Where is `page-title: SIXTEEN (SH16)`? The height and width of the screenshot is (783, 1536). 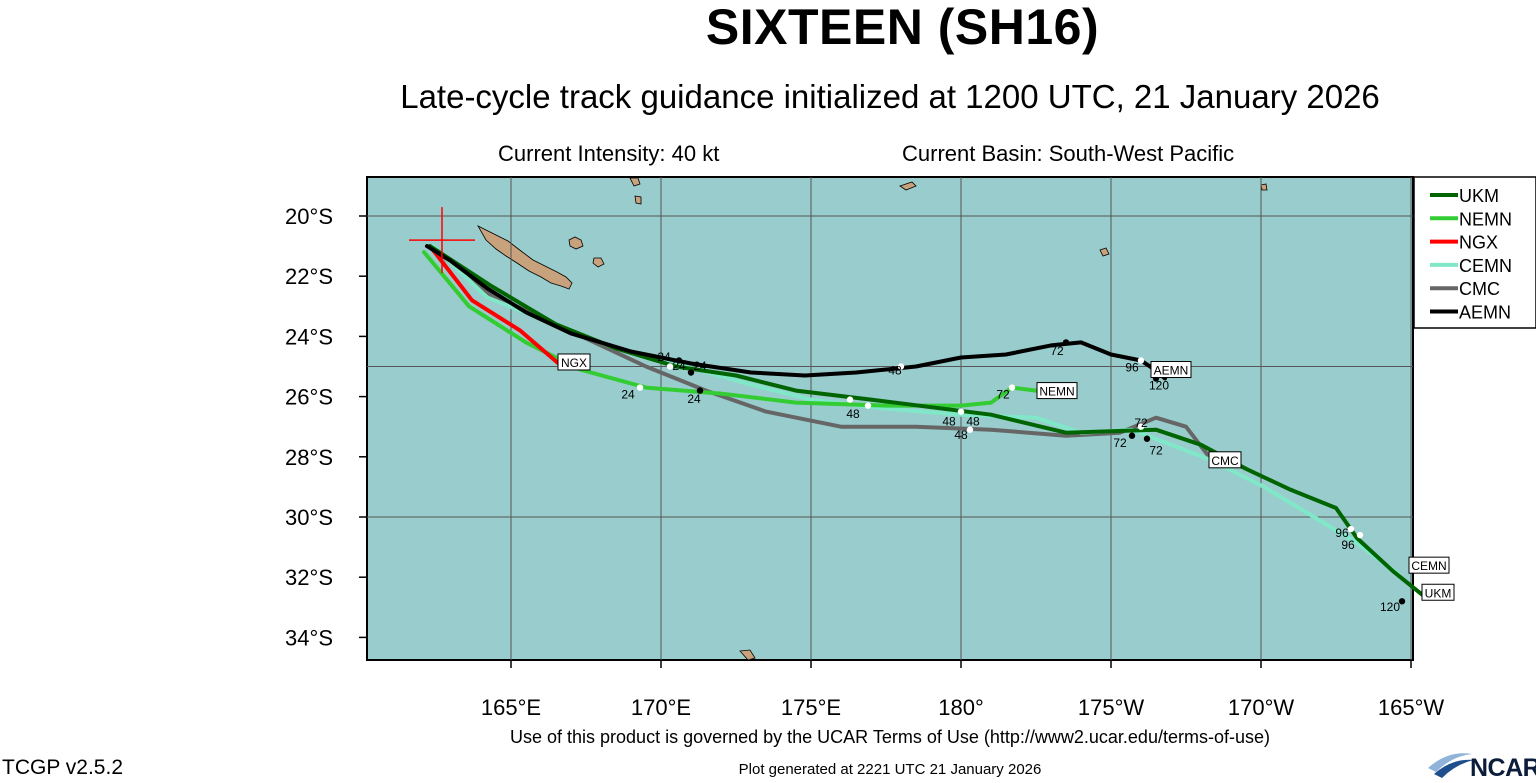 page-title: SIXTEEN (SH16) is located at coordinates (902, 27).